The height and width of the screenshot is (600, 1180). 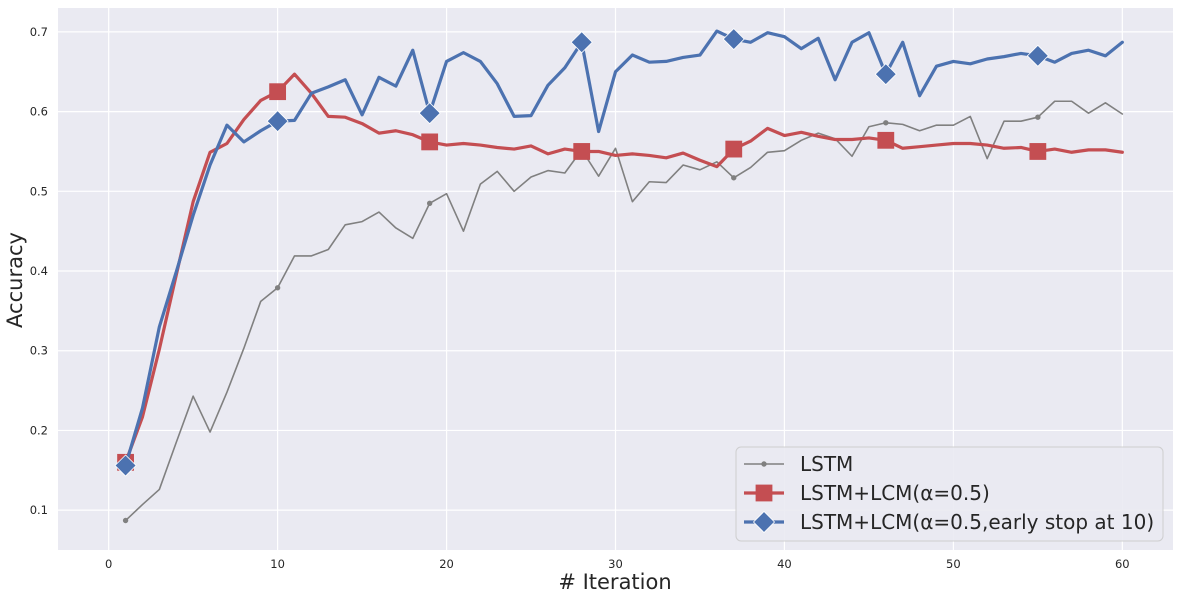 I want to click on y-tick-label: 0.3, so click(x=39, y=351).